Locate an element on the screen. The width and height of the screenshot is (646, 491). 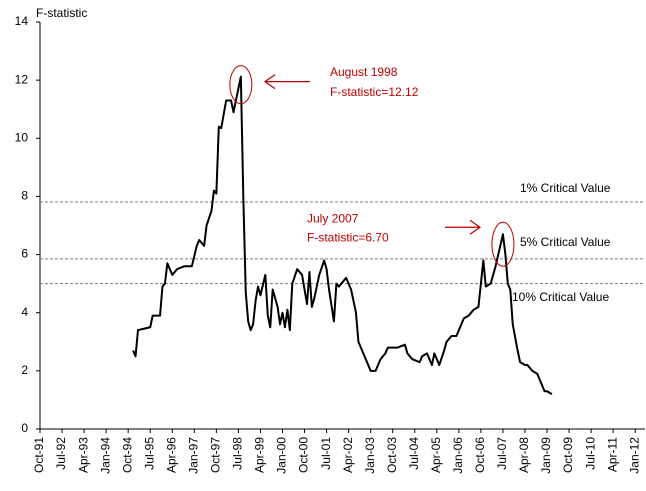
y-tick-label: 12 is located at coordinates (22, 79).